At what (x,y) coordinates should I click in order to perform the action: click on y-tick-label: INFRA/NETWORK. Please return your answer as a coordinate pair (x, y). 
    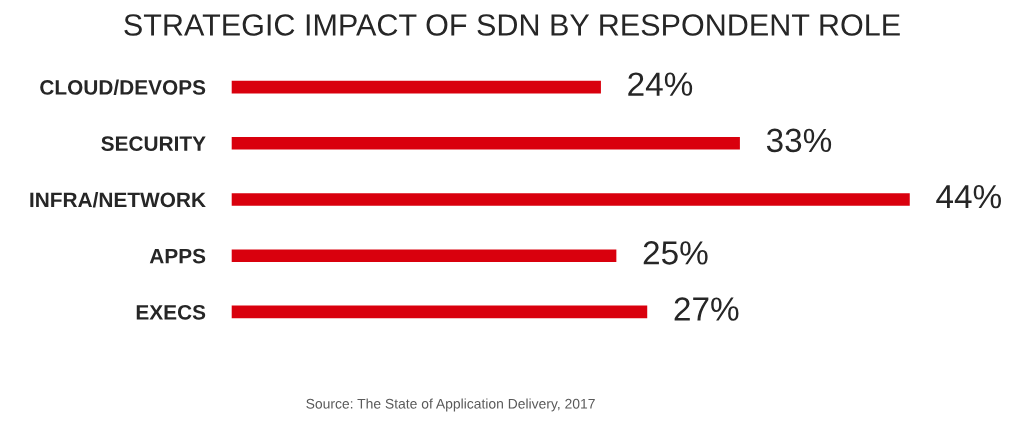
    Looking at the image, I should click on (118, 199).